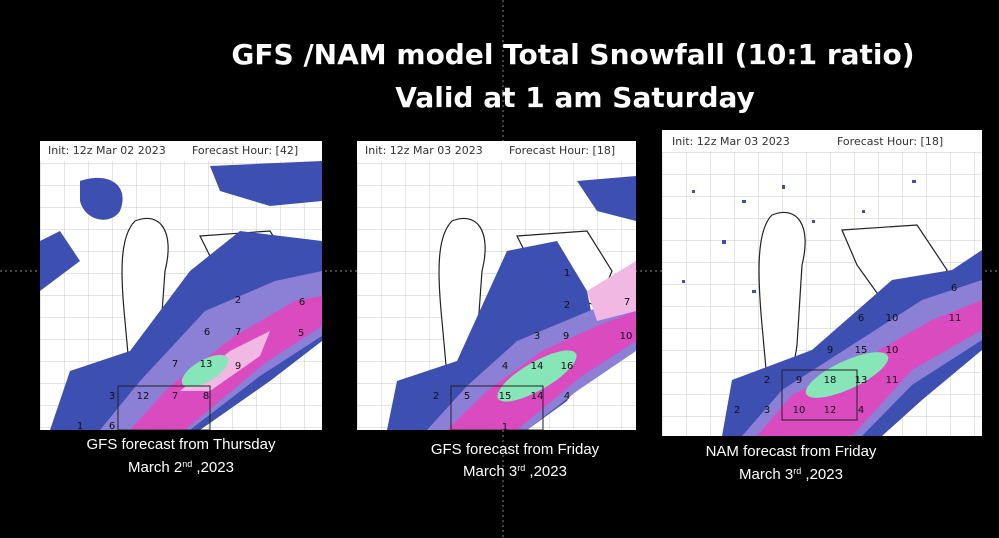 The image size is (999, 538). What do you see at coordinates (515, 449) in the screenshot?
I see `caption: GFS forecast from Friday` at bounding box center [515, 449].